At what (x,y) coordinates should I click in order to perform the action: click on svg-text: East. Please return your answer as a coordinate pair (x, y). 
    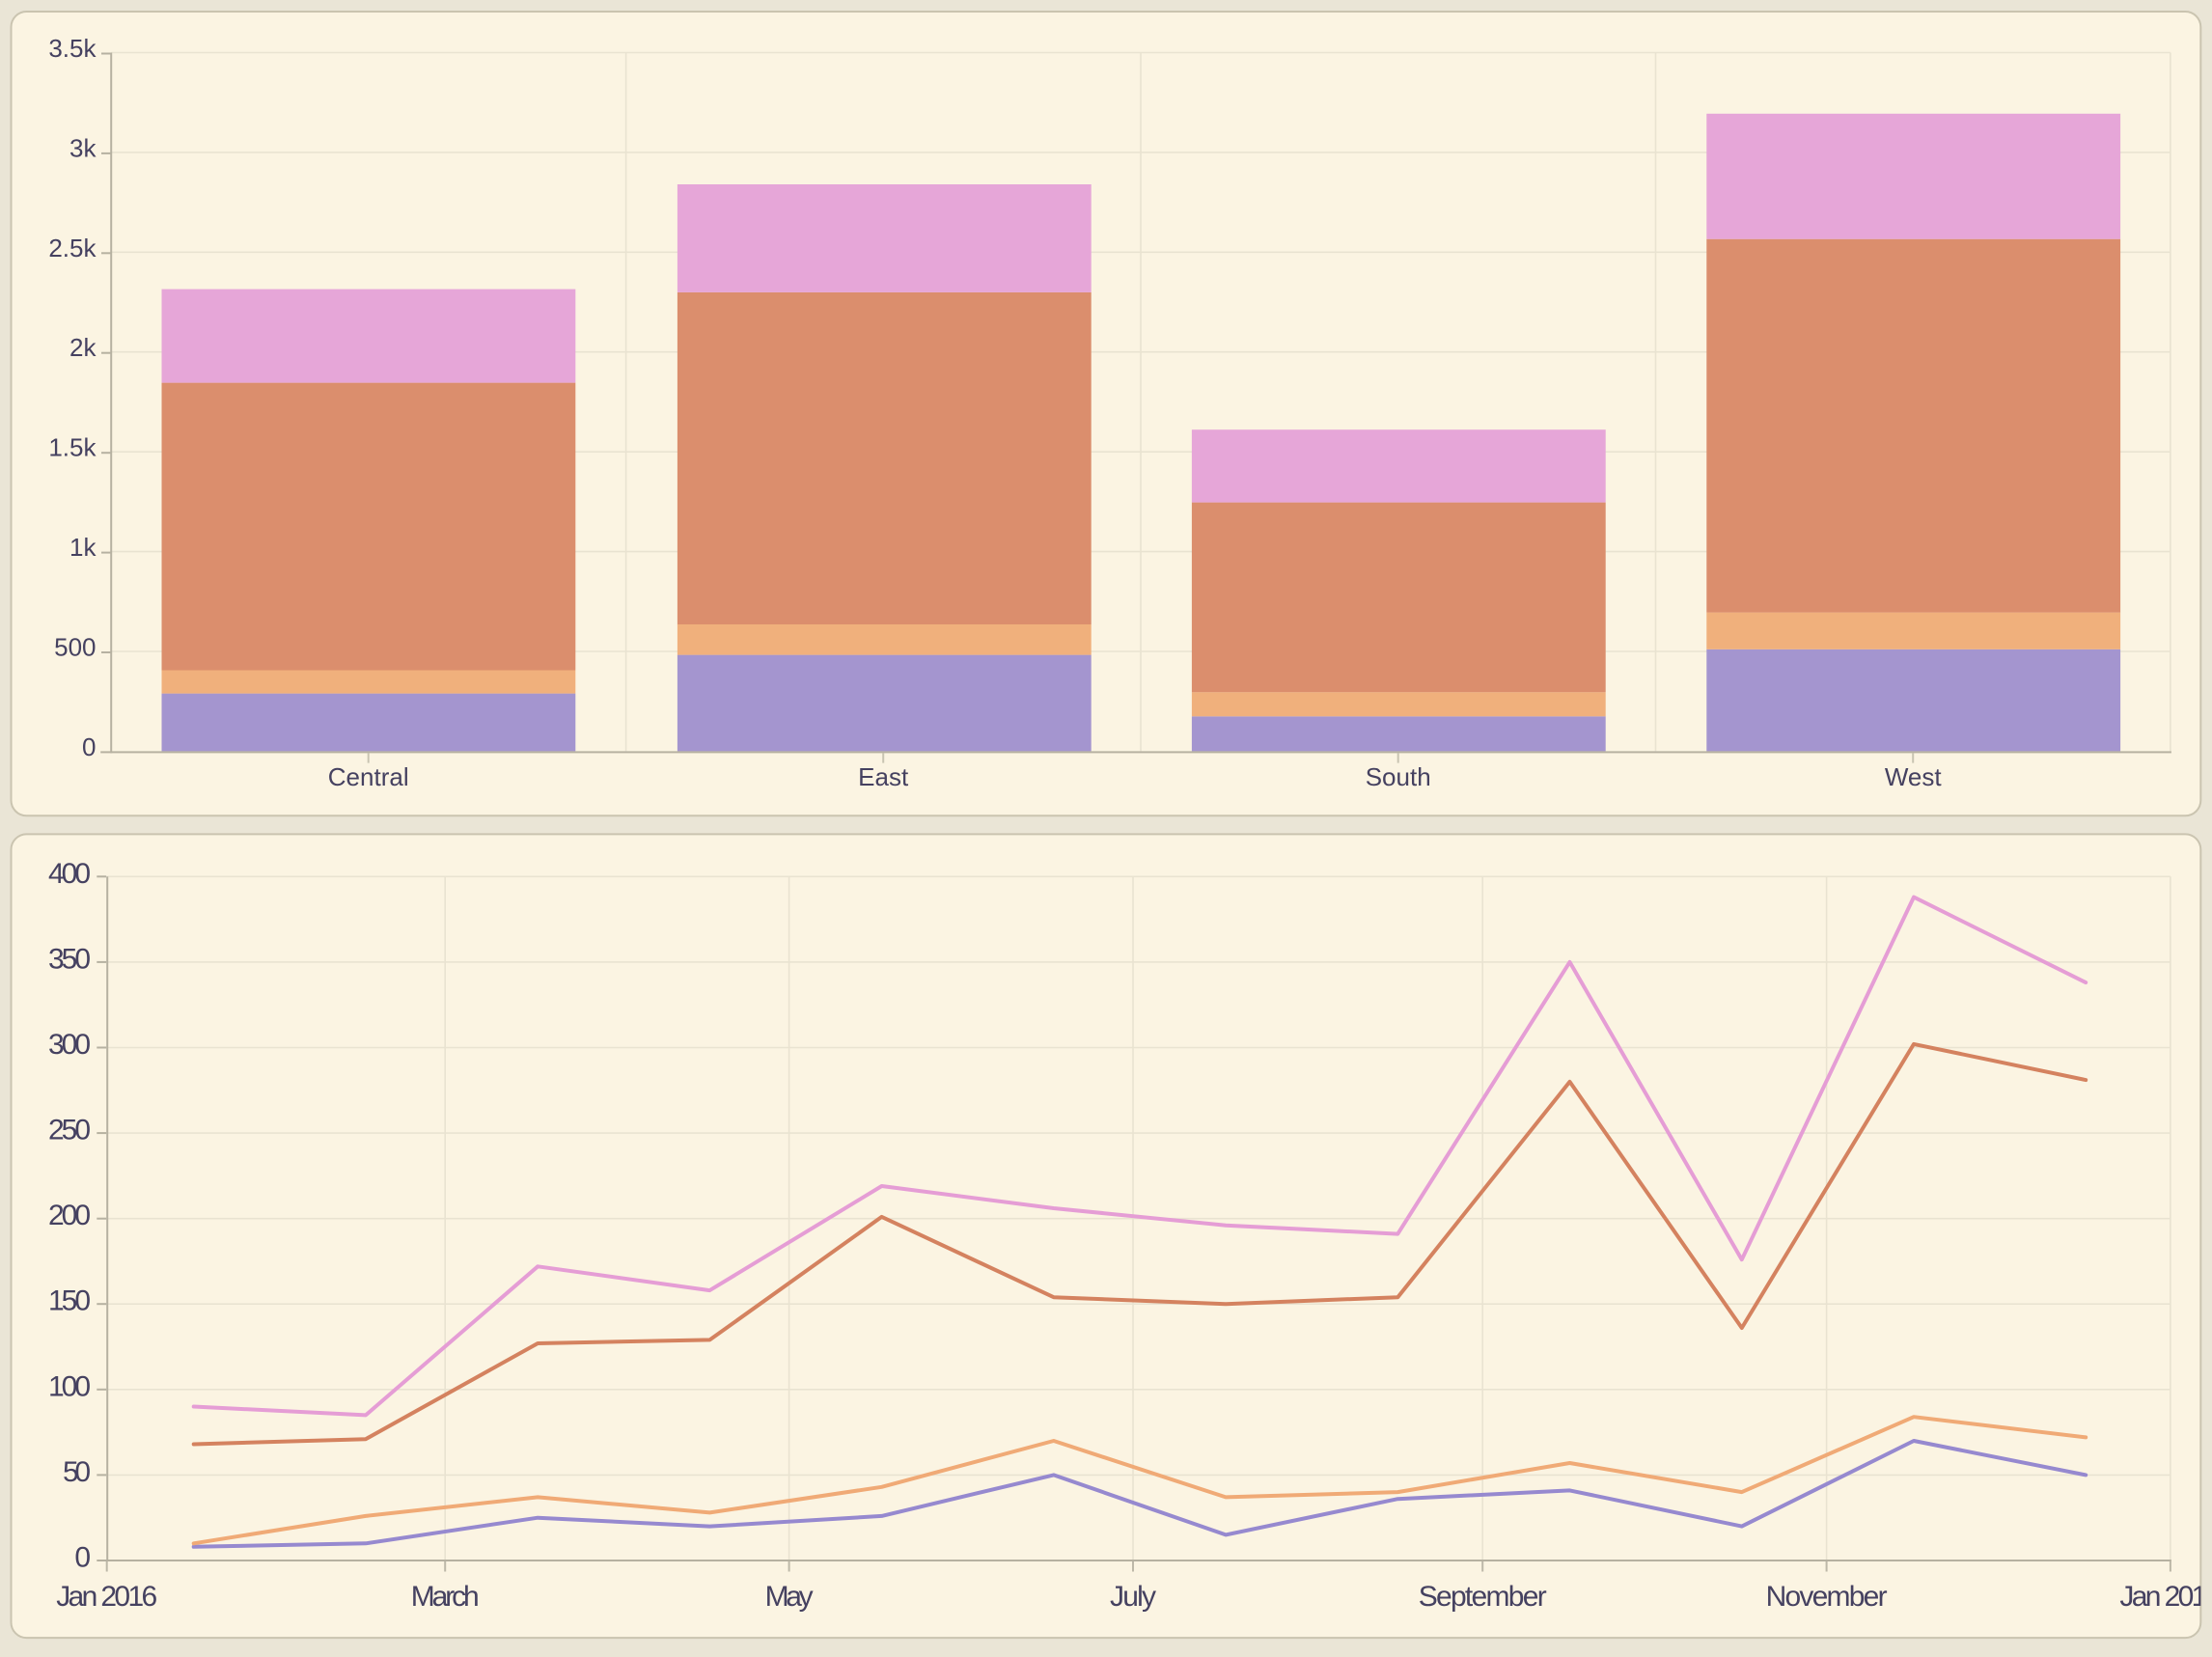
    Looking at the image, I should click on (883, 776).